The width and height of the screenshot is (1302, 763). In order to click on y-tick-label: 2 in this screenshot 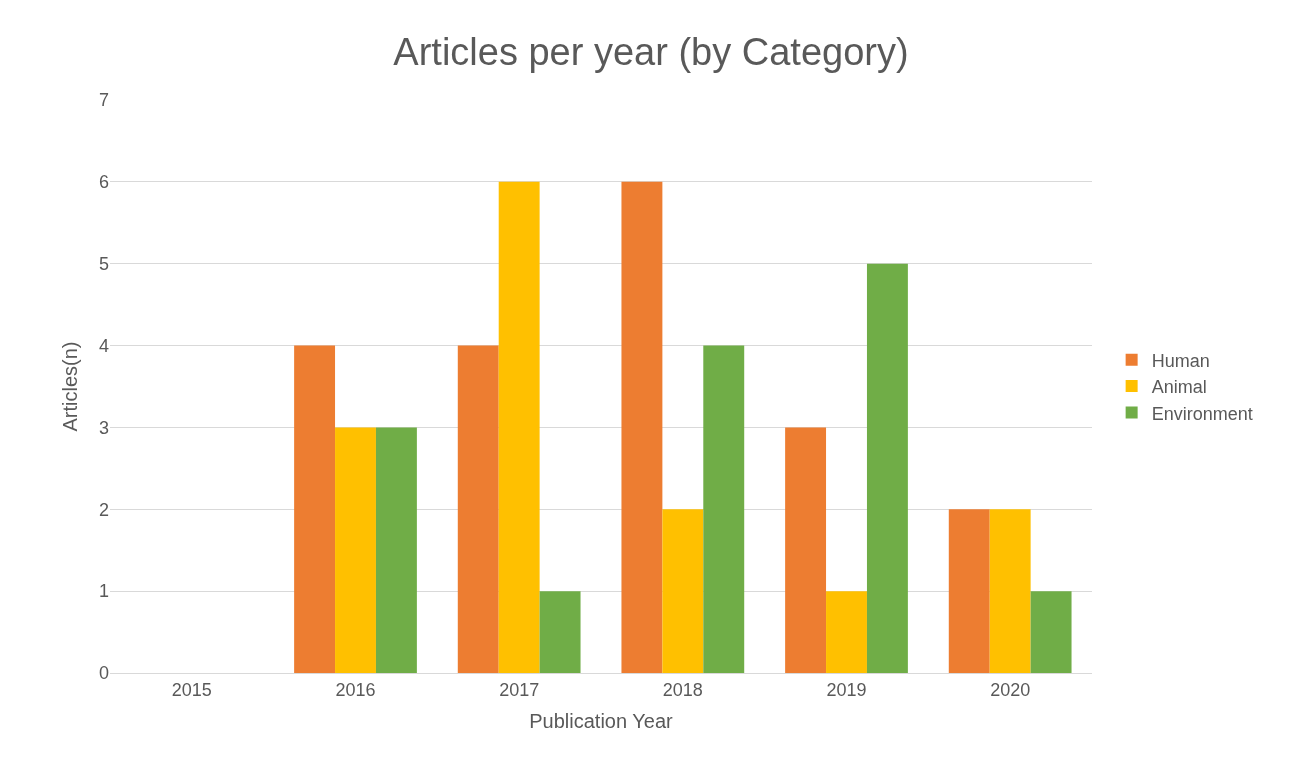, I will do `click(103, 509)`.